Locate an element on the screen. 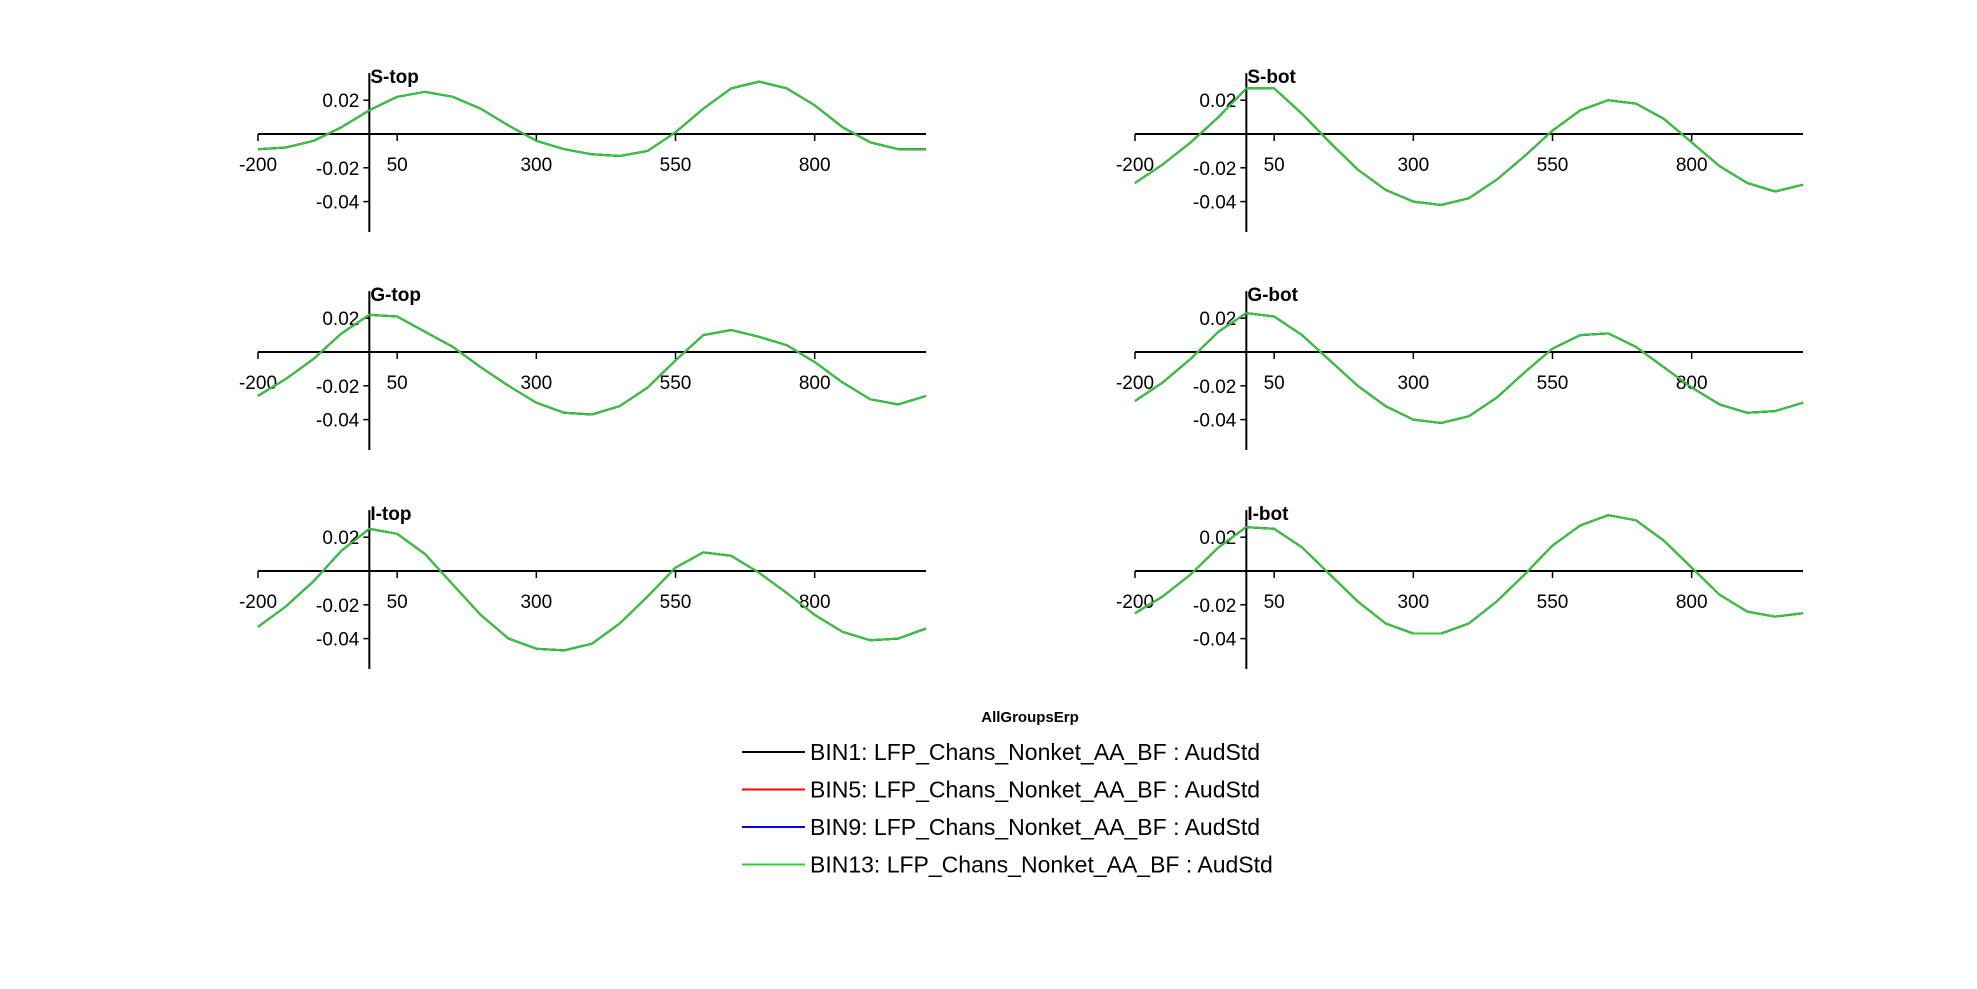 Image resolution: width=1977 pixels, height=989 pixels. legend-label: BIN13: LFP_Chans_Nonket_AA_BF : AudStd is located at coordinates (1041, 865).